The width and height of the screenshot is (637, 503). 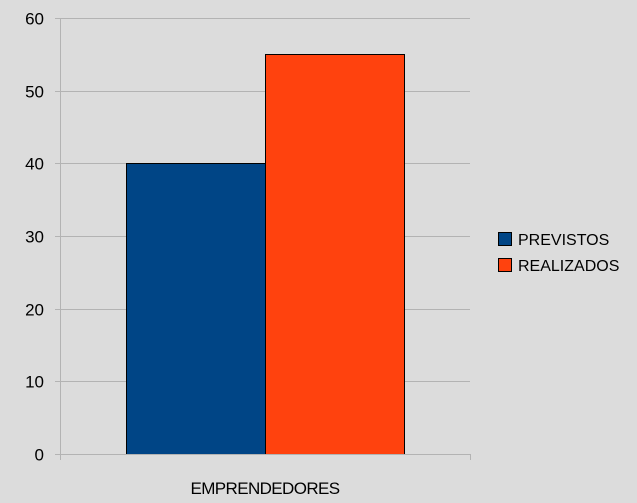 What do you see at coordinates (505, 265) in the screenshot?
I see `legend-swatch-realizados` at bounding box center [505, 265].